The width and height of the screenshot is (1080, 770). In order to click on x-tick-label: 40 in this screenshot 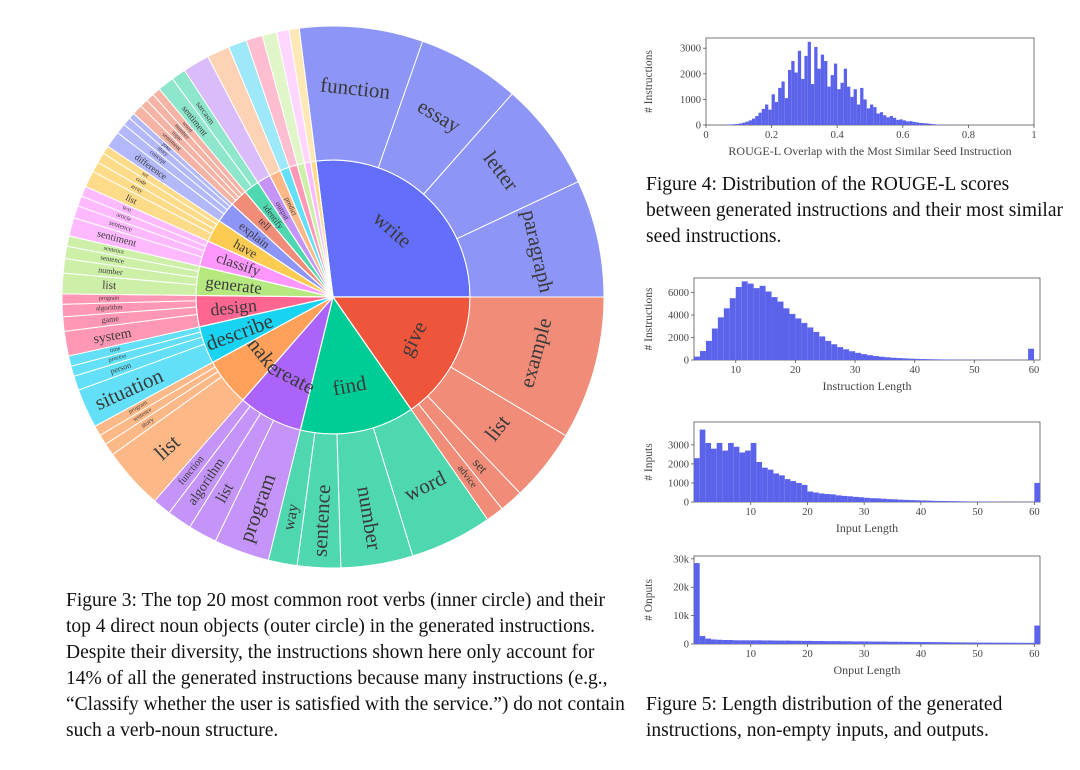, I will do `click(921, 654)`.